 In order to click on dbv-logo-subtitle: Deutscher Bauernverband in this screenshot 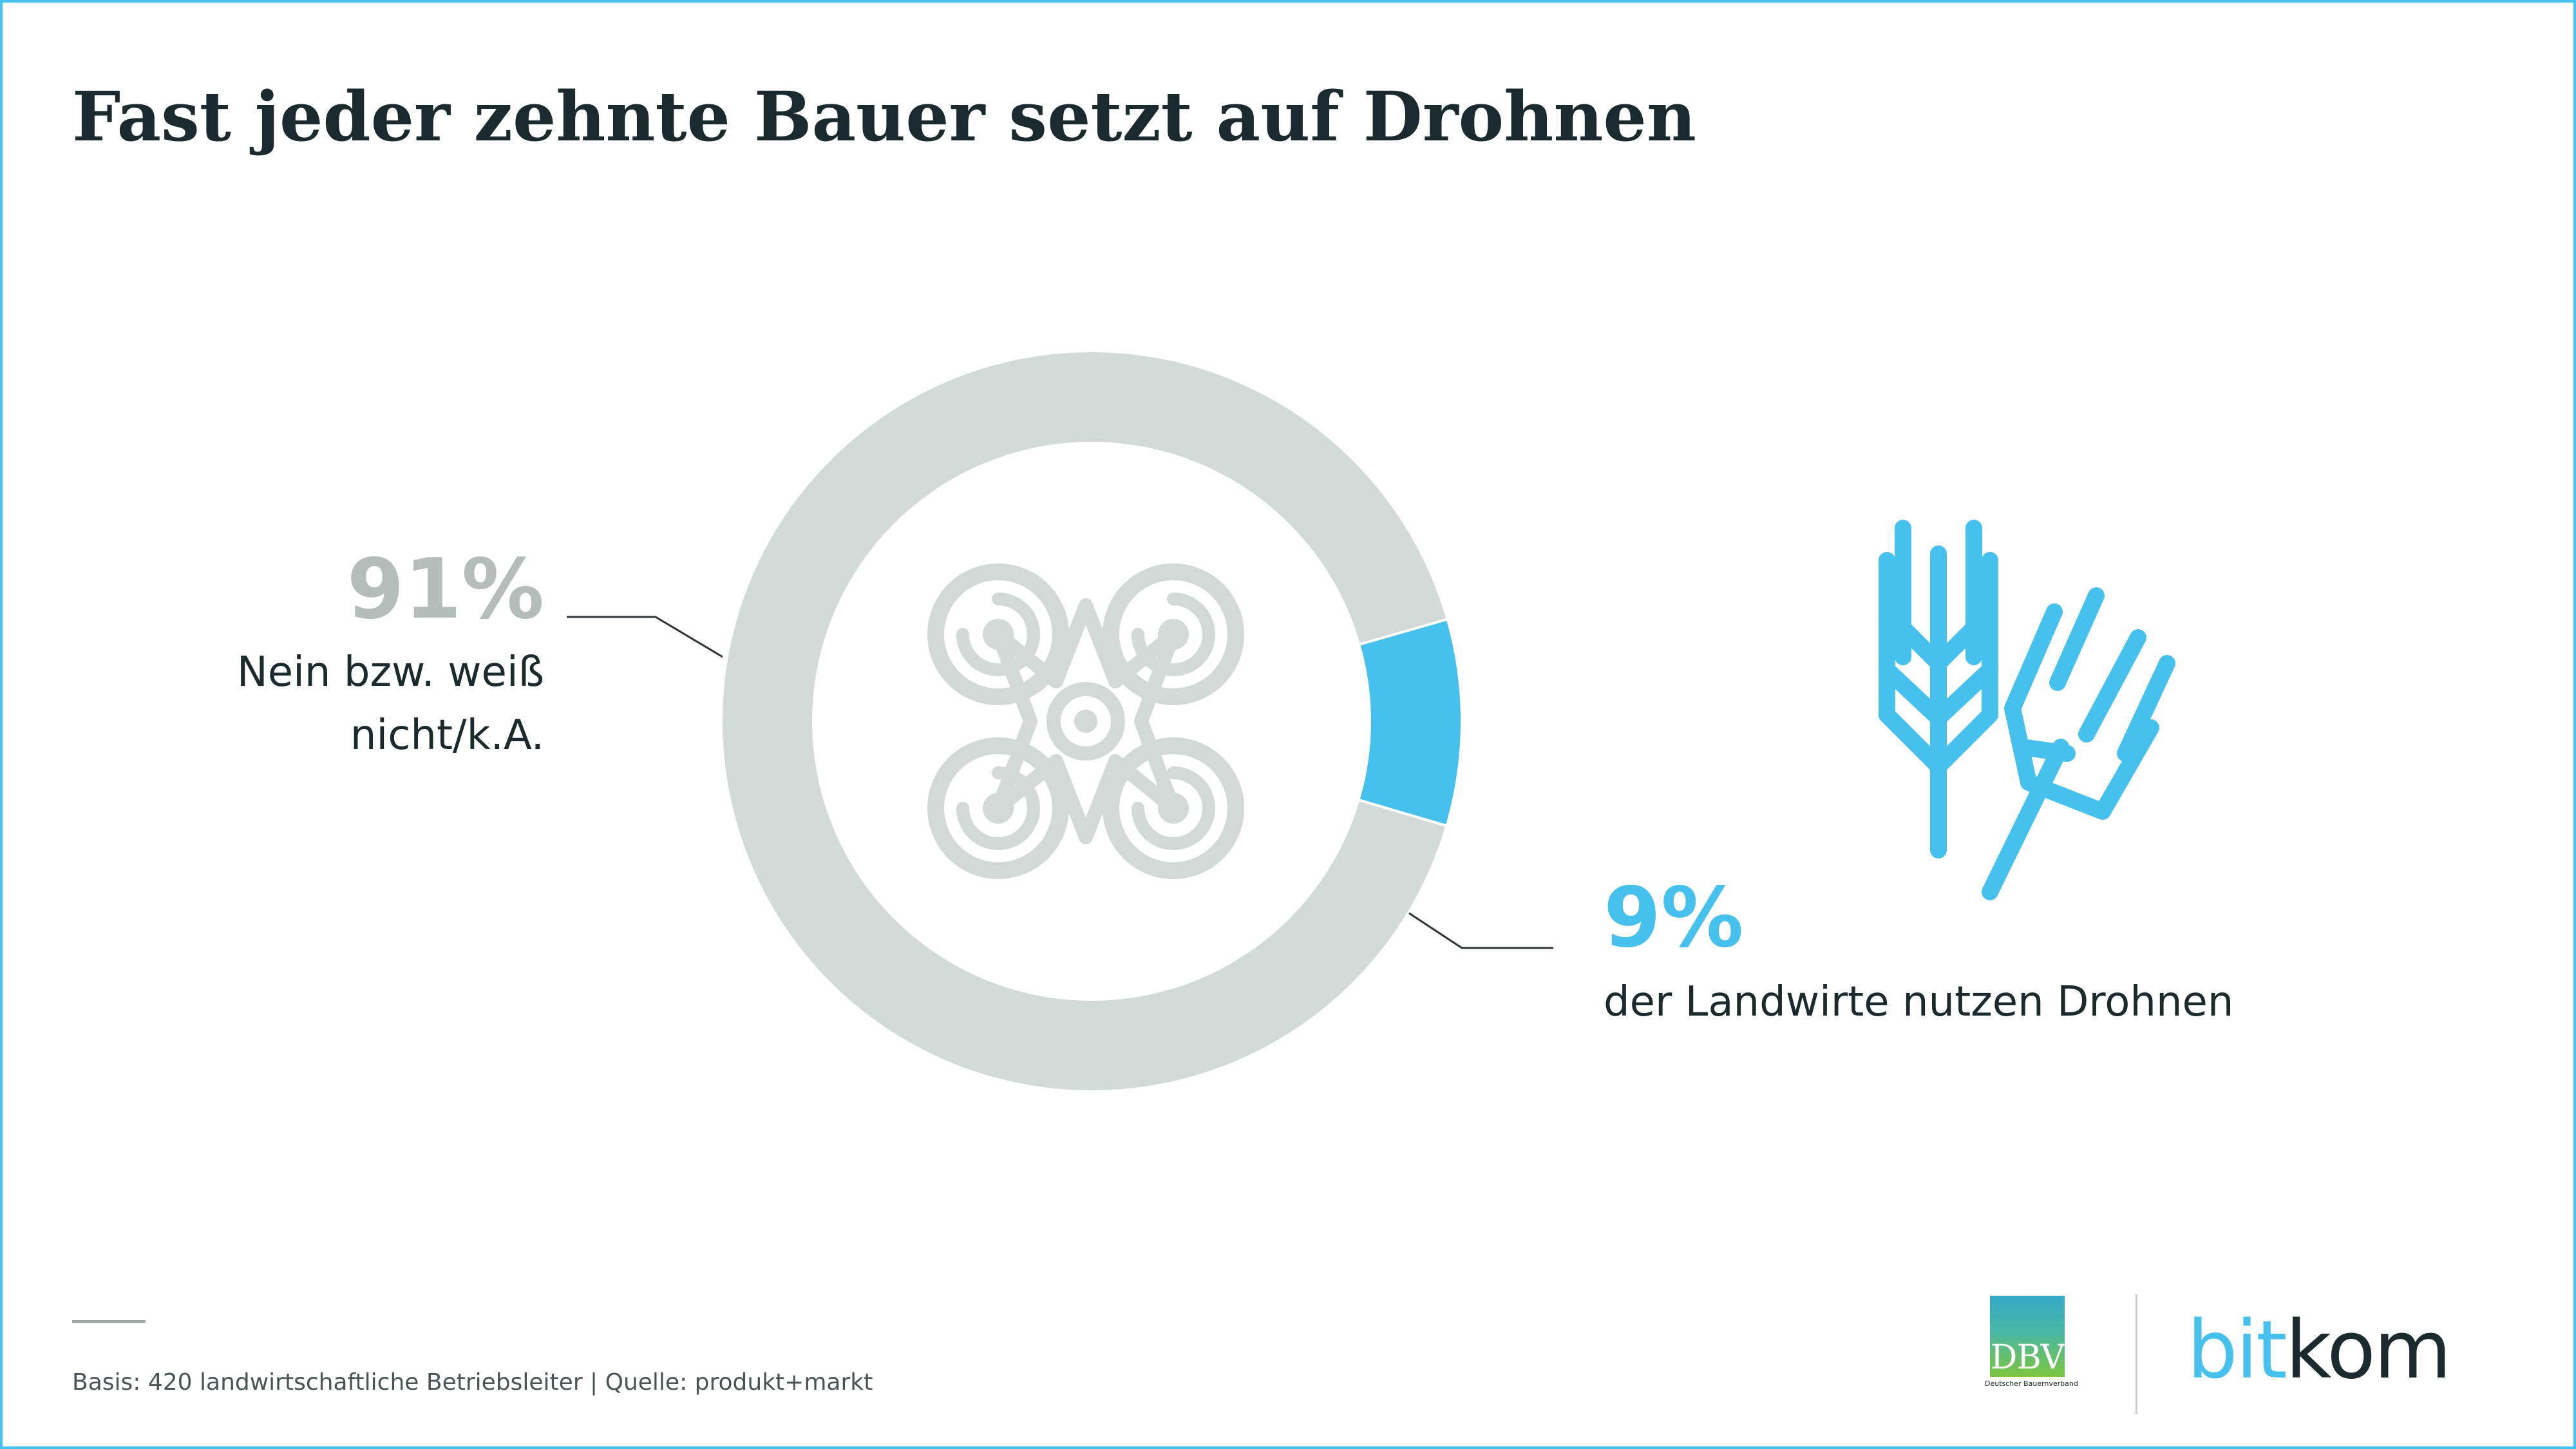, I will do `click(2031, 1384)`.